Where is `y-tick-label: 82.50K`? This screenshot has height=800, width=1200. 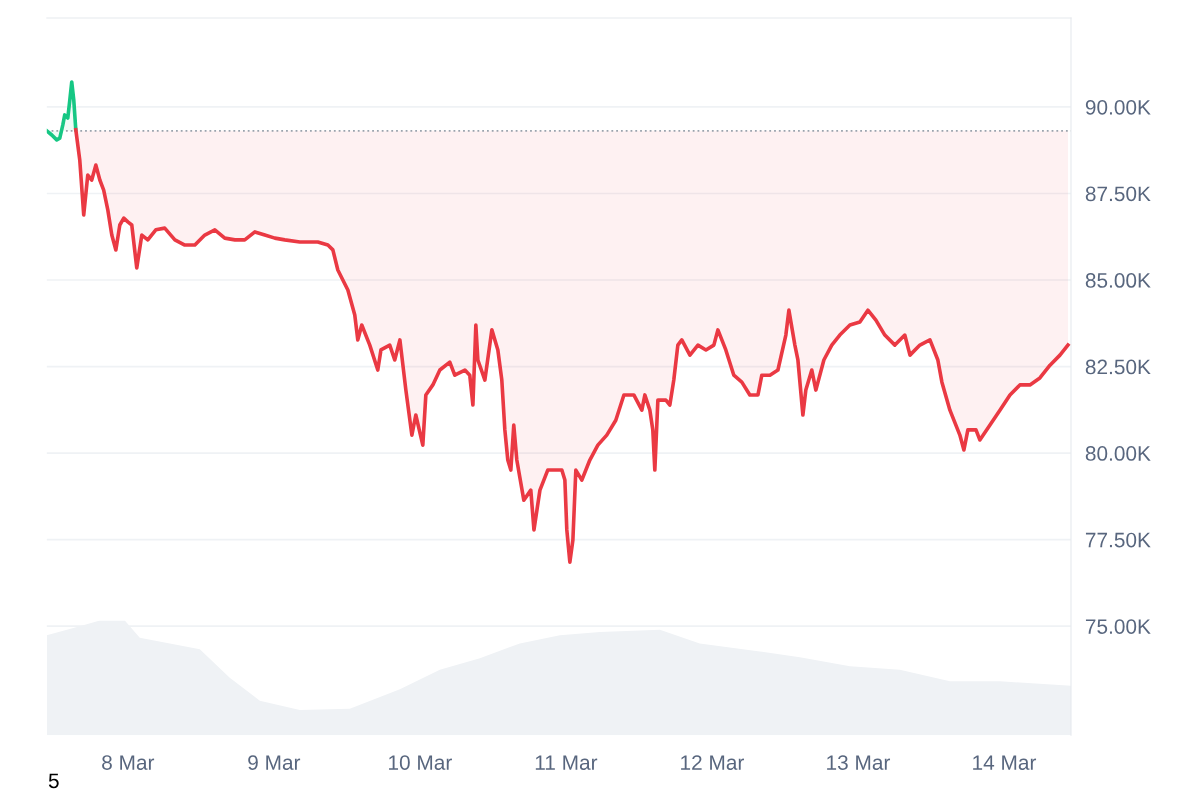
y-tick-label: 82.50K is located at coordinates (1118, 367).